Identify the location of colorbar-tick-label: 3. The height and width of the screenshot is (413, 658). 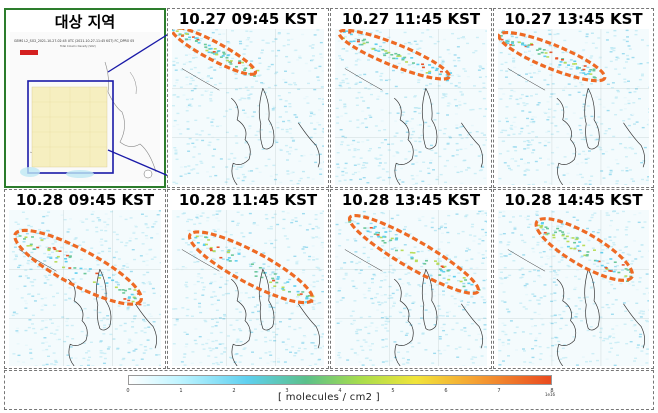
(287, 391).